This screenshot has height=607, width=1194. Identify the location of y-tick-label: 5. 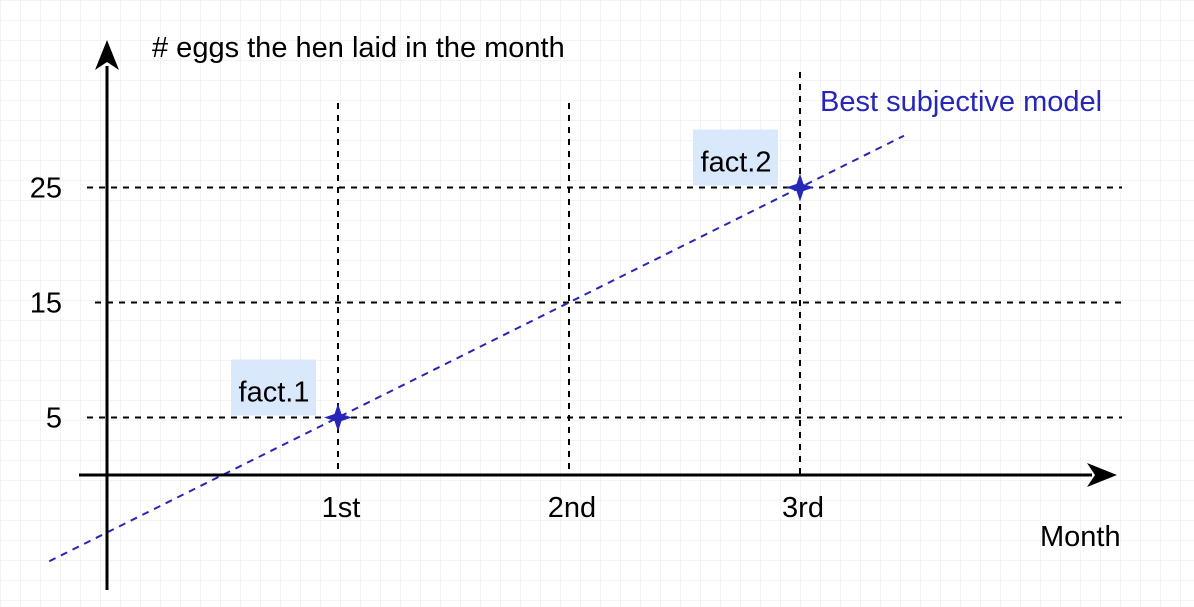
(54, 419).